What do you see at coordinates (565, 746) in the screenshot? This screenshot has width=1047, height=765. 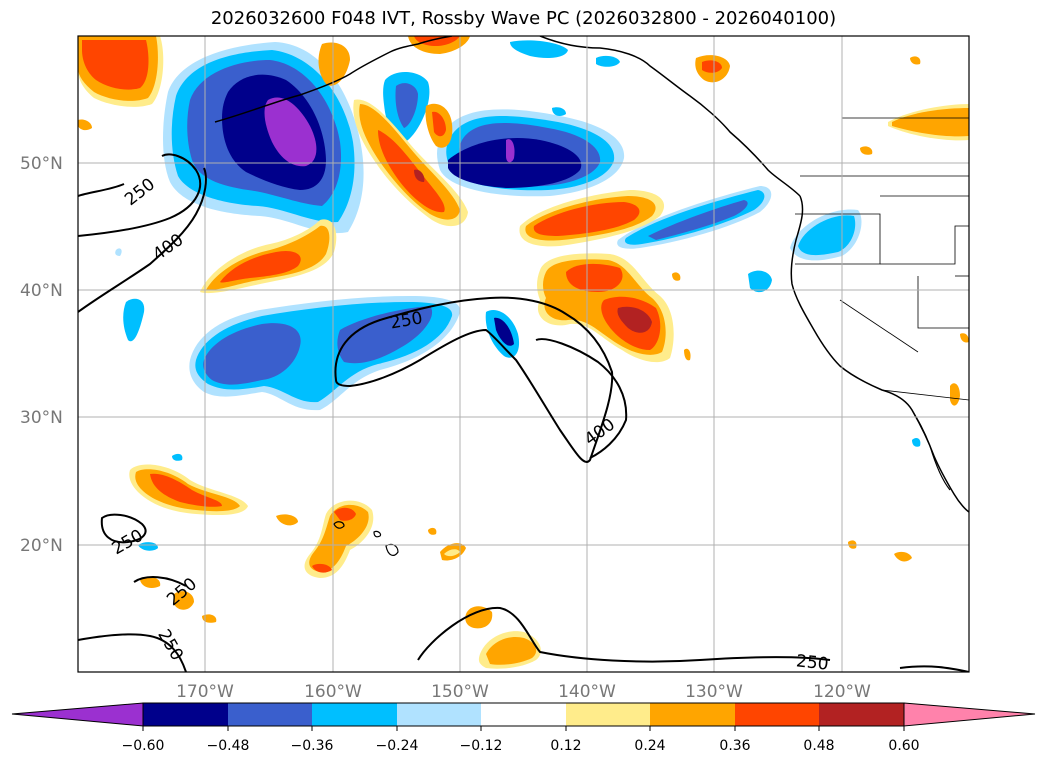 I see `colorbar-tick-label: 0.12` at bounding box center [565, 746].